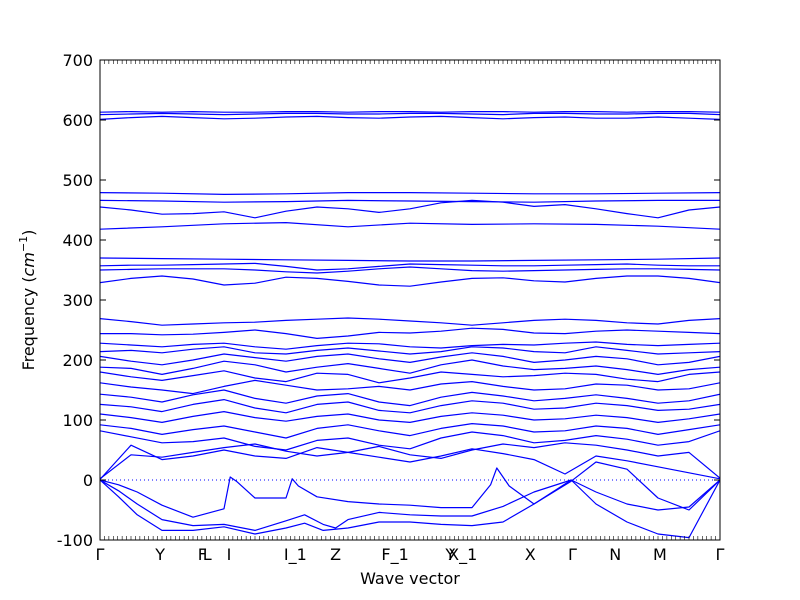 This screenshot has height=600, width=800. I want to click on x-tick-label: X, so click(530, 554).